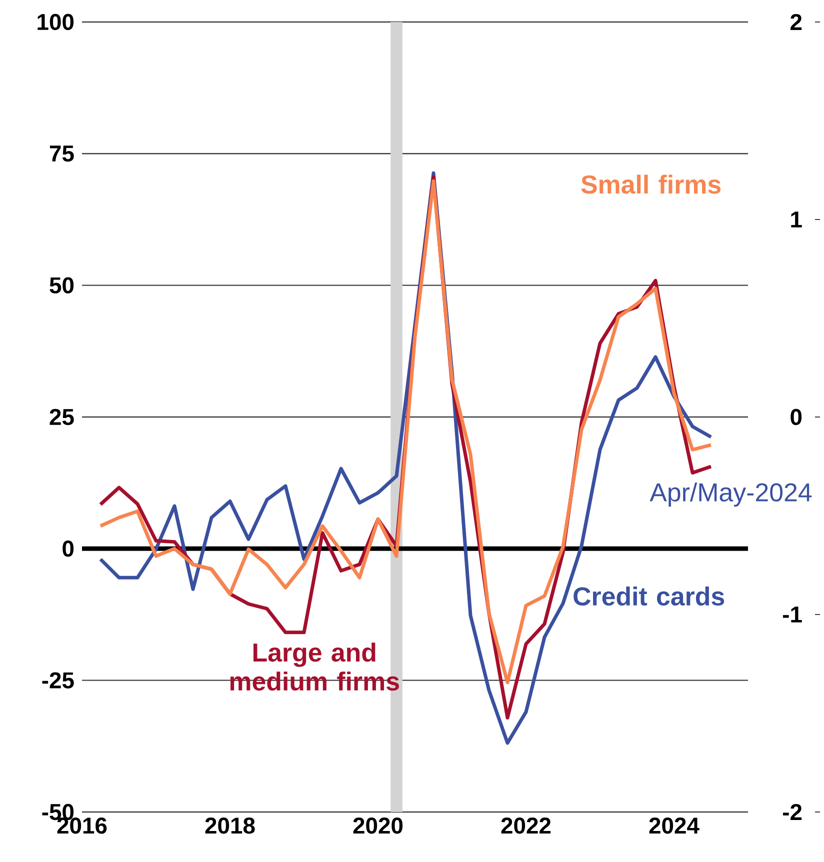  Describe the element at coordinates (649, 596) in the screenshot. I see `series-label: Credit cards` at that location.